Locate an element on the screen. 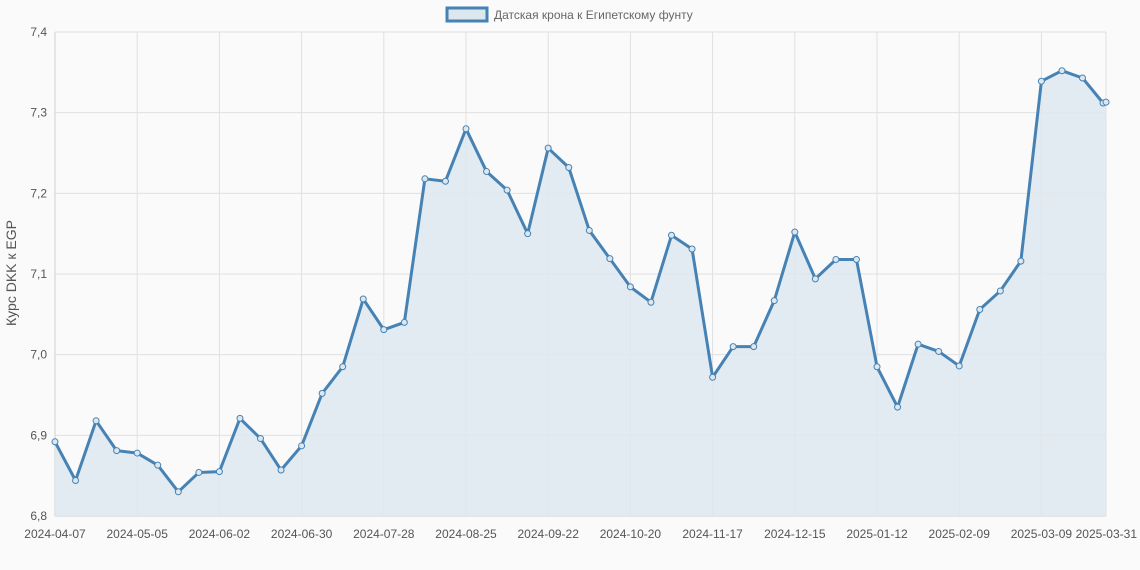 The image size is (1140, 570). x-tick-label: 2024-04-07 is located at coordinates (55, 534).